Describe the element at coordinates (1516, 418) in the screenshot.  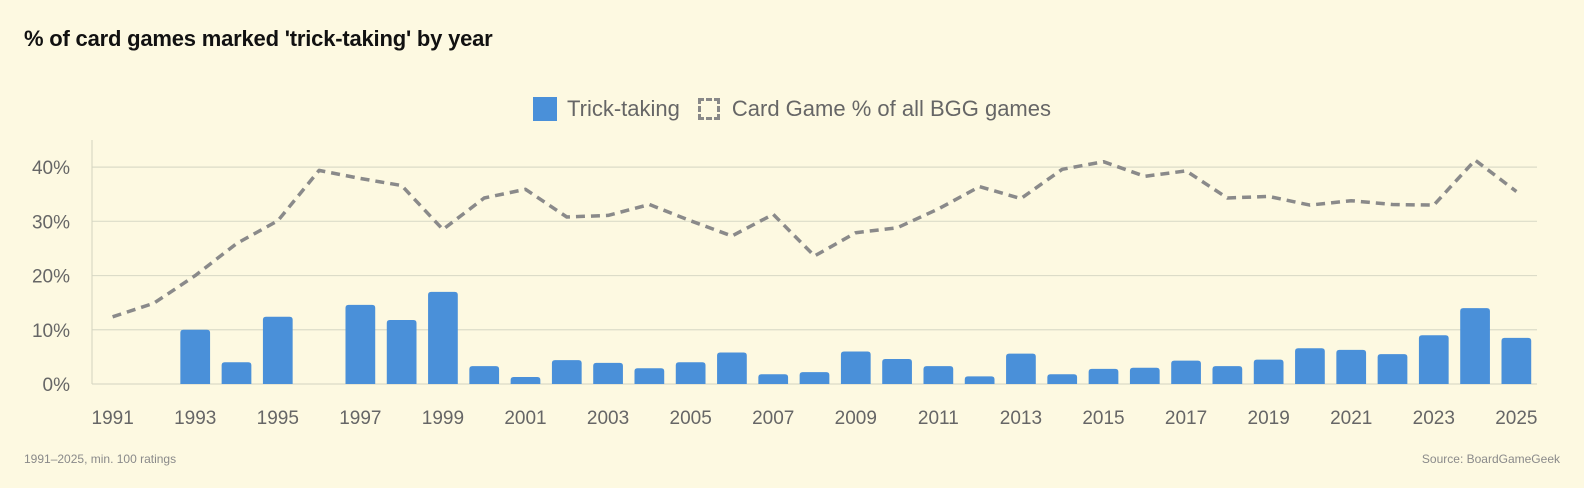
I see `x-tick-label: 2025` at that location.